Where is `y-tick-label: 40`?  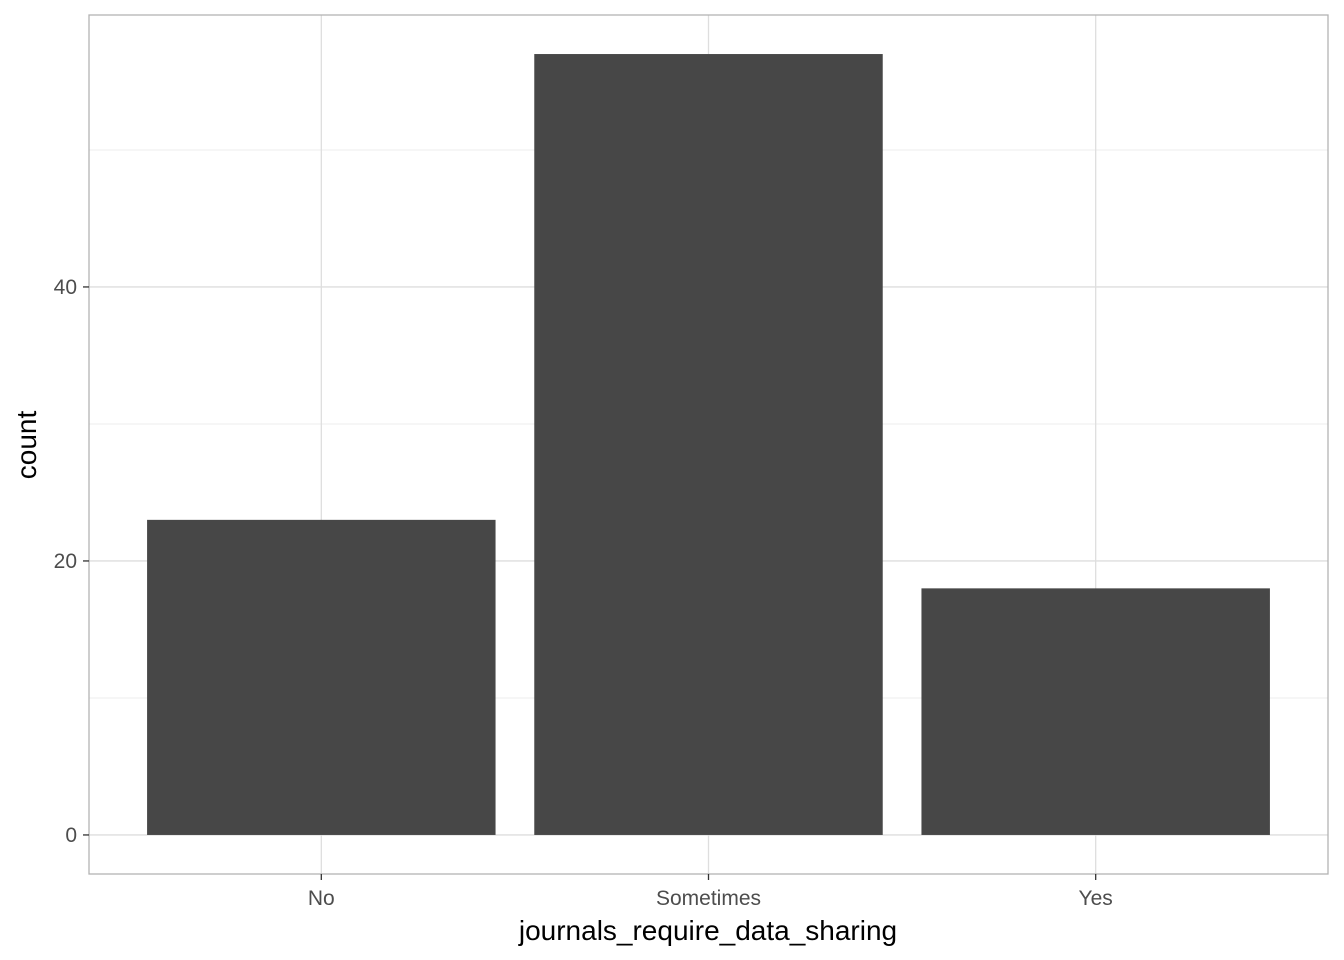 y-tick-label: 40 is located at coordinates (65, 287).